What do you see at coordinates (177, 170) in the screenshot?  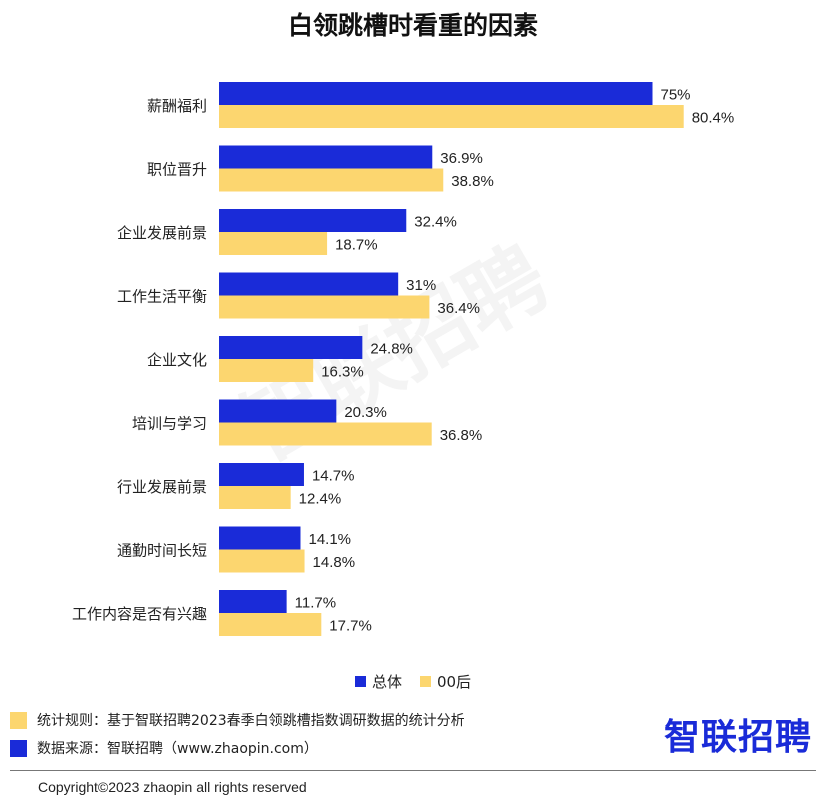 I see `category-label: 职位晋升` at bounding box center [177, 170].